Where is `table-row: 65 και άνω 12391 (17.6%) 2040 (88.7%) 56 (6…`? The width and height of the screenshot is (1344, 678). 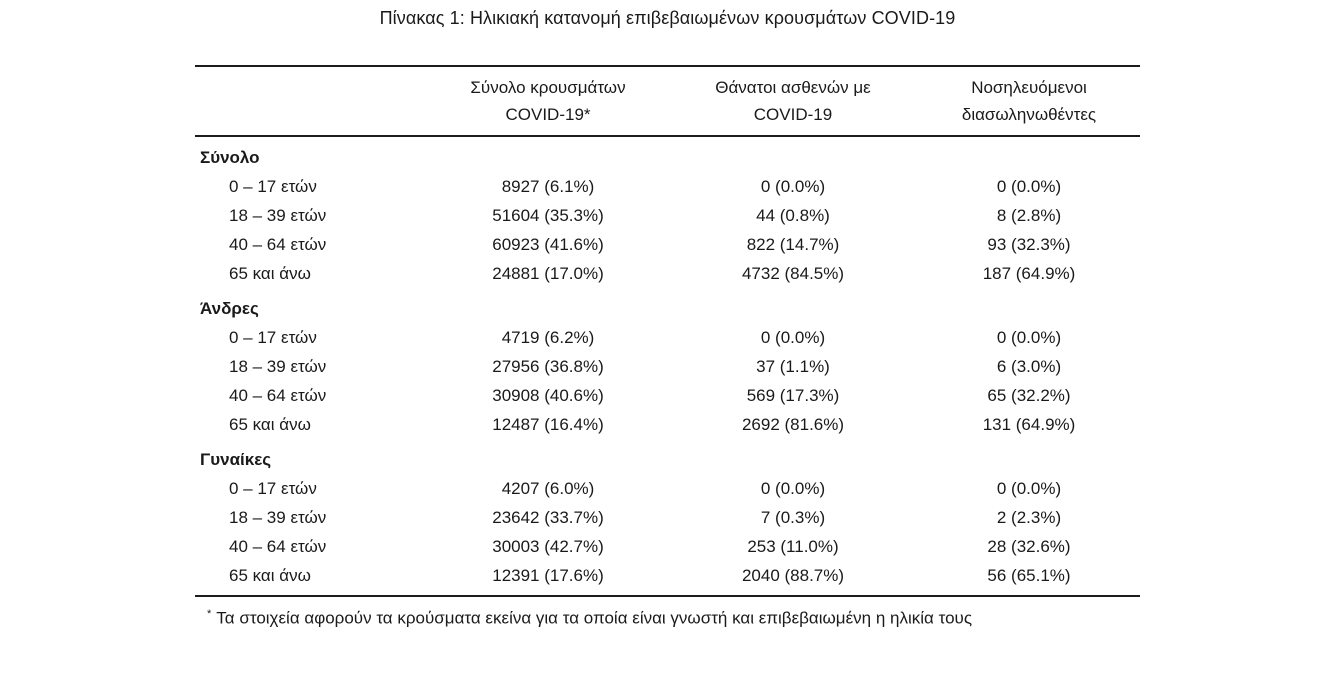 table-row: 65 και άνω 12391 (17.6%) 2040 (88.7%) 56 (6… is located at coordinates (667, 575).